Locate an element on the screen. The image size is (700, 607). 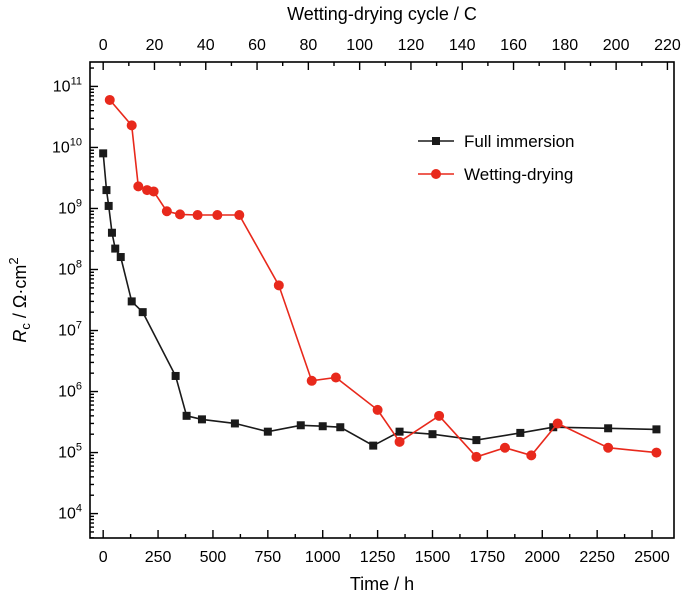
x-tick-label: 2500 is located at coordinates (652, 557).